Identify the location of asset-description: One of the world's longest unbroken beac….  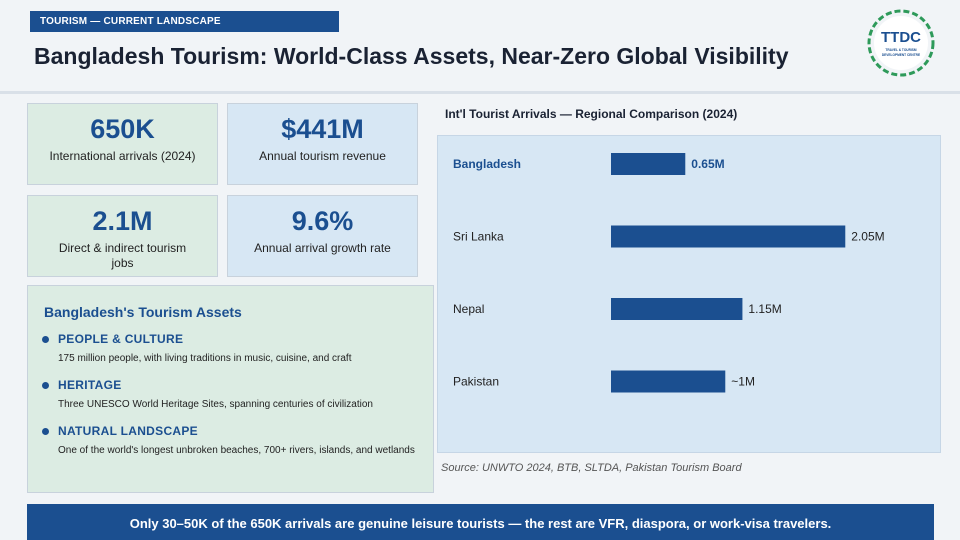
(236, 450).